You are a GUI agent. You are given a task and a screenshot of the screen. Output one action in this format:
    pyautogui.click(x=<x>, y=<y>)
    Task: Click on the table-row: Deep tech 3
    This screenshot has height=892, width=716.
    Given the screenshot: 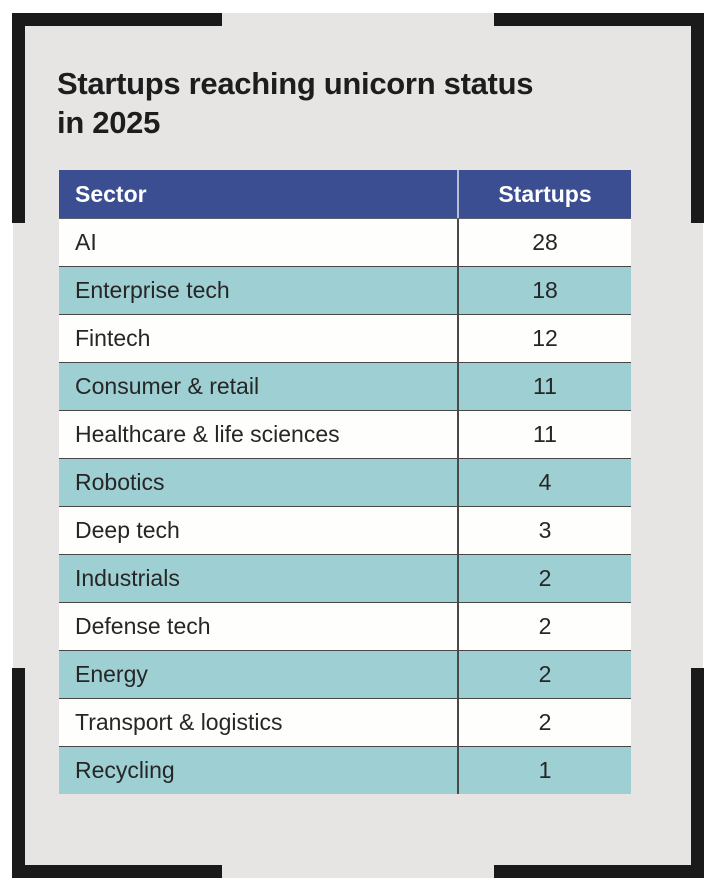 What is the action you would take?
    pyautogui.click(x=345, y=530)
    